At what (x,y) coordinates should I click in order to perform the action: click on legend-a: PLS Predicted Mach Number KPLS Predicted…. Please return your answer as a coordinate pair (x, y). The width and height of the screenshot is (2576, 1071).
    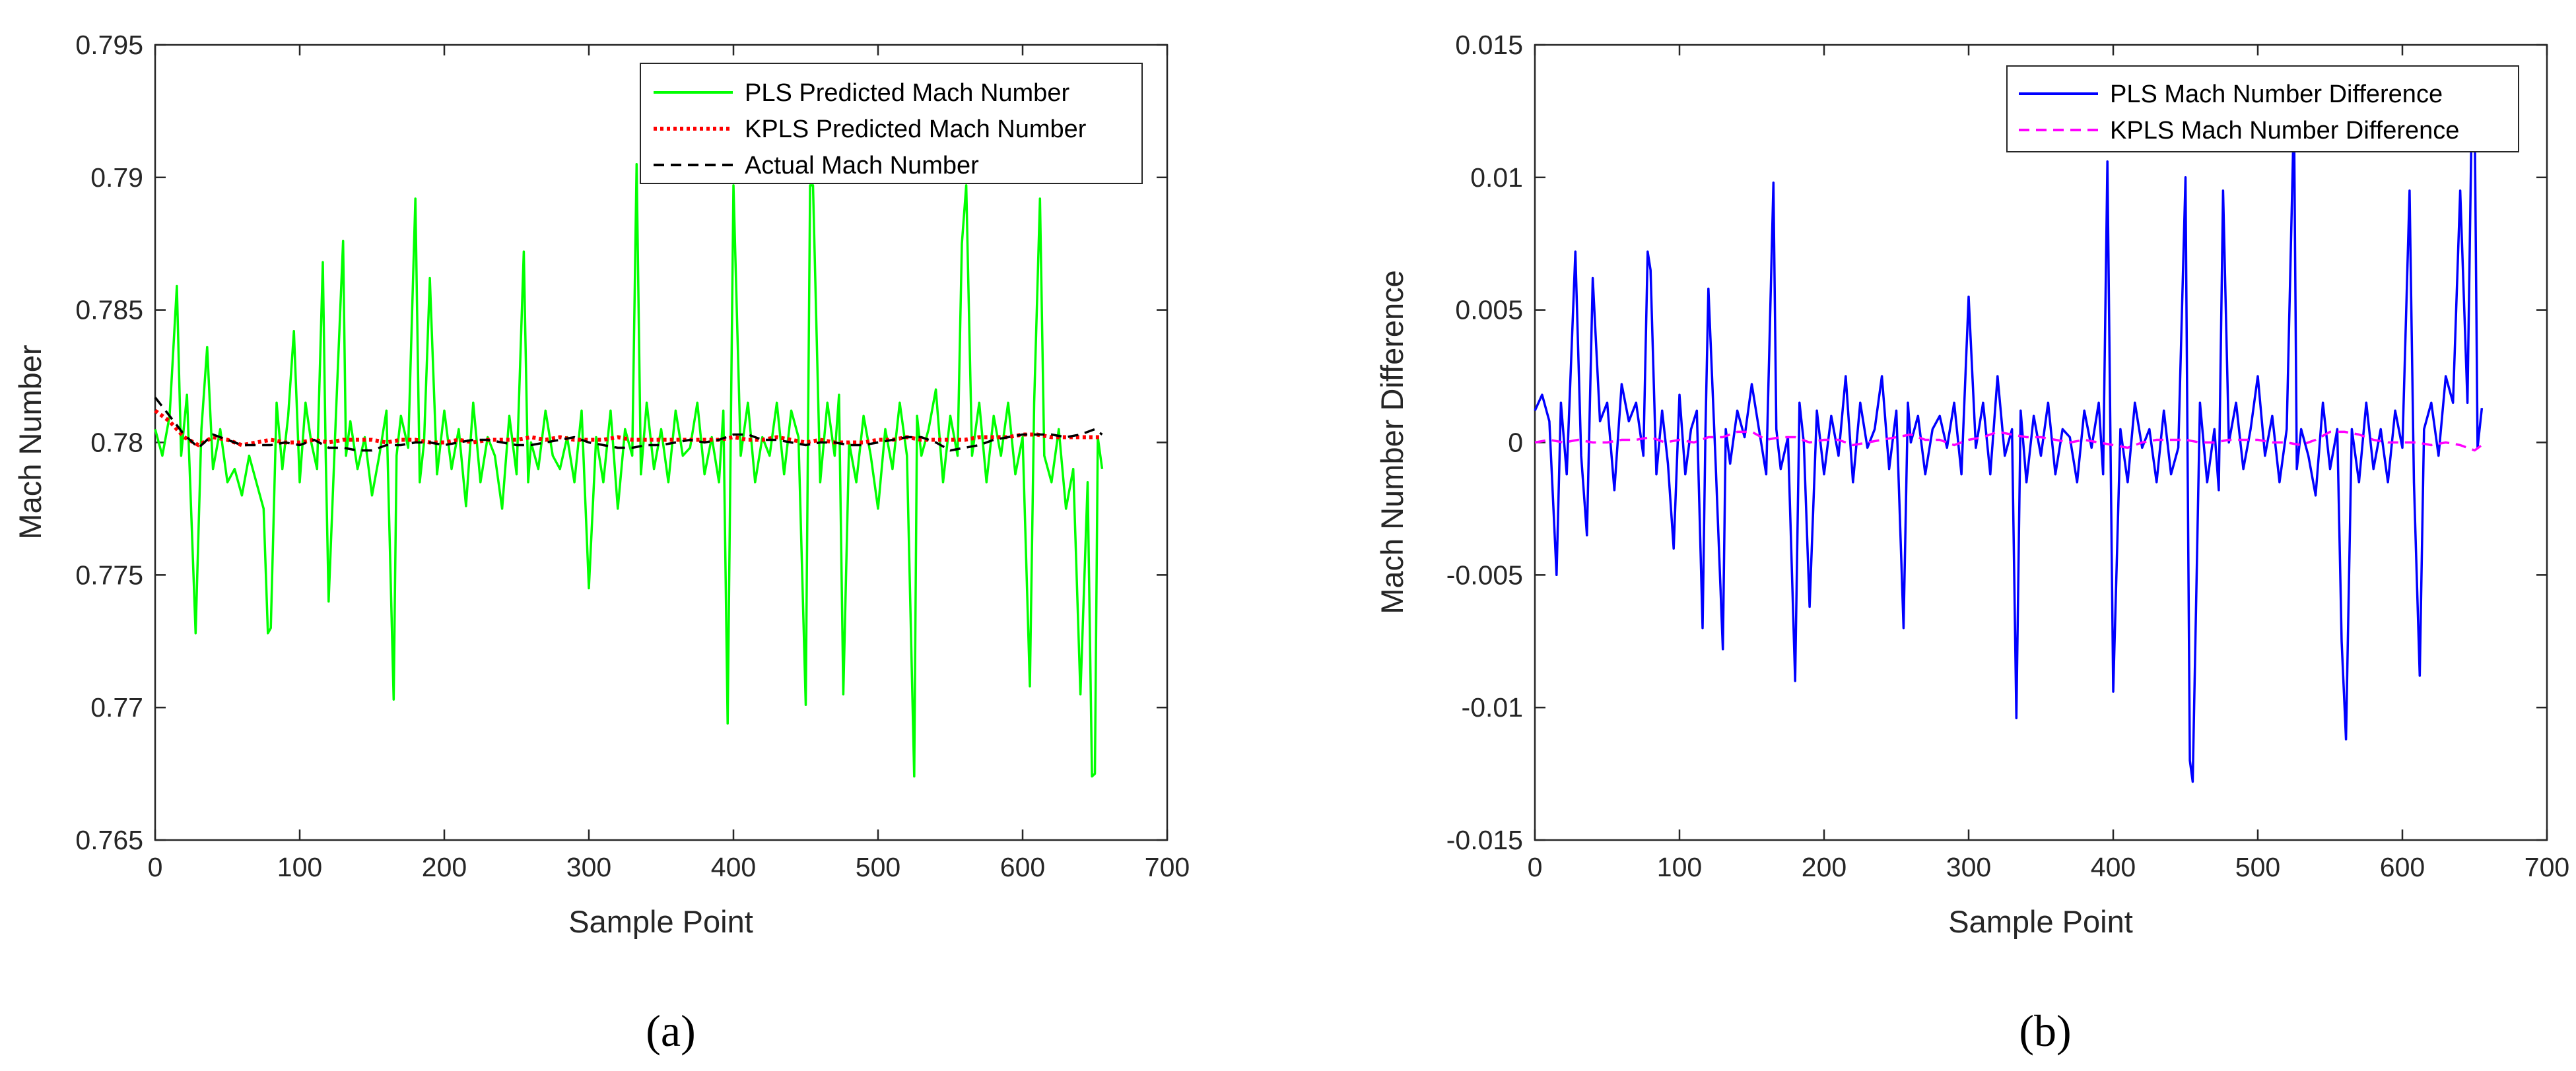
    Looking at the image, I should click on (891, 123).